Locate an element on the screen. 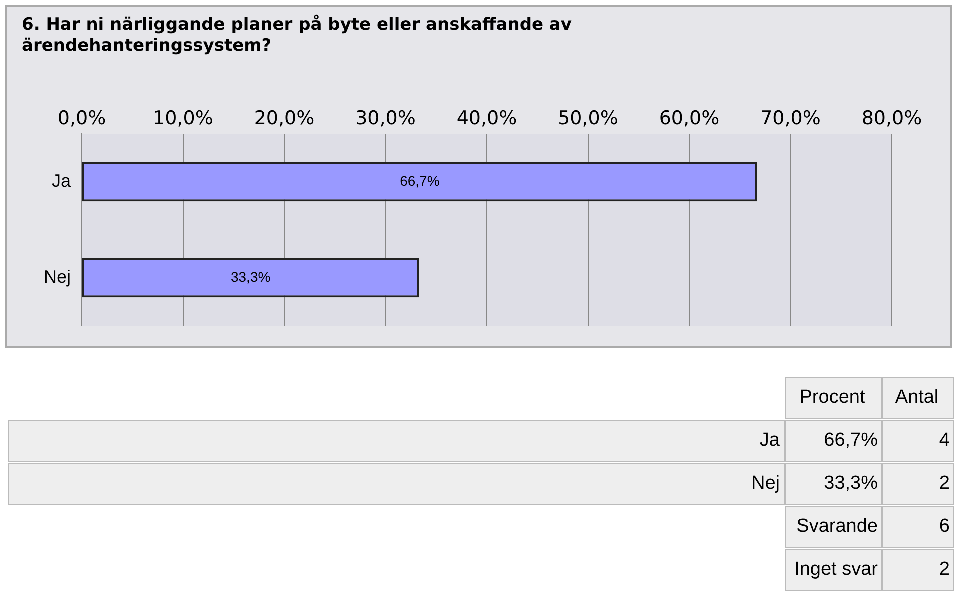 The image size is (960, 593). x-tick-label: 30,0% is located at coordinates (386, 119).